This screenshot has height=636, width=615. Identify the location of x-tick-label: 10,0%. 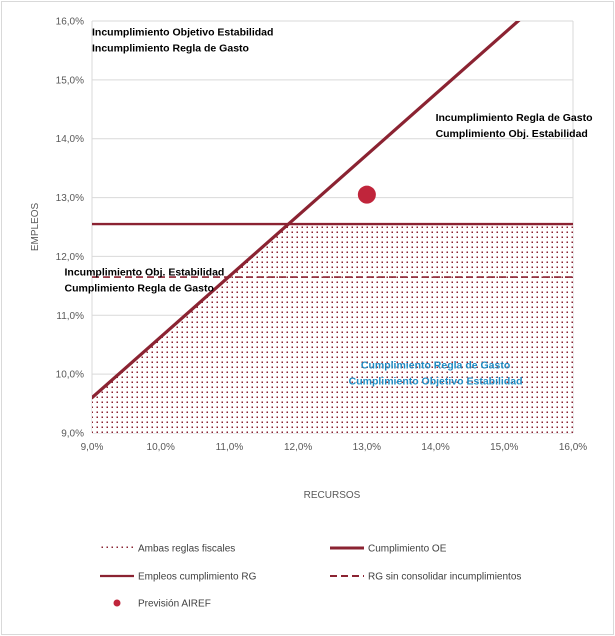
(161, 447).